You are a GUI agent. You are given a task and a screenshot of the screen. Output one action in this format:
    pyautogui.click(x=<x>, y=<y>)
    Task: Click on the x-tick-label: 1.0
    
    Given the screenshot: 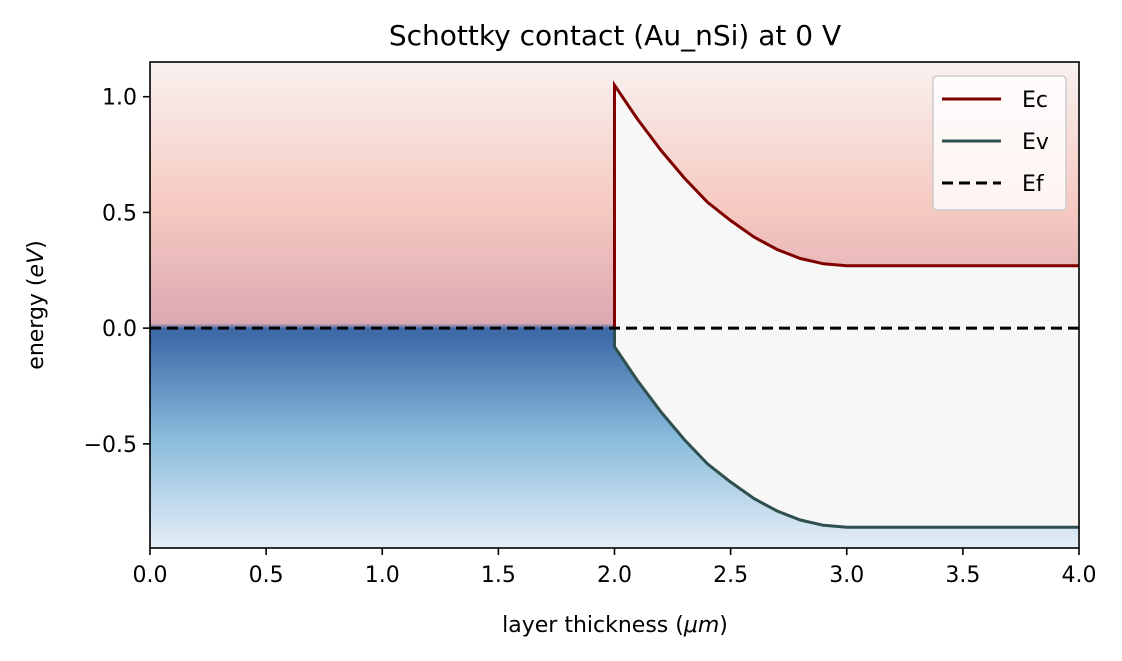 What is the action you would take?
    pyautogui.click(x=382, y=575)
    